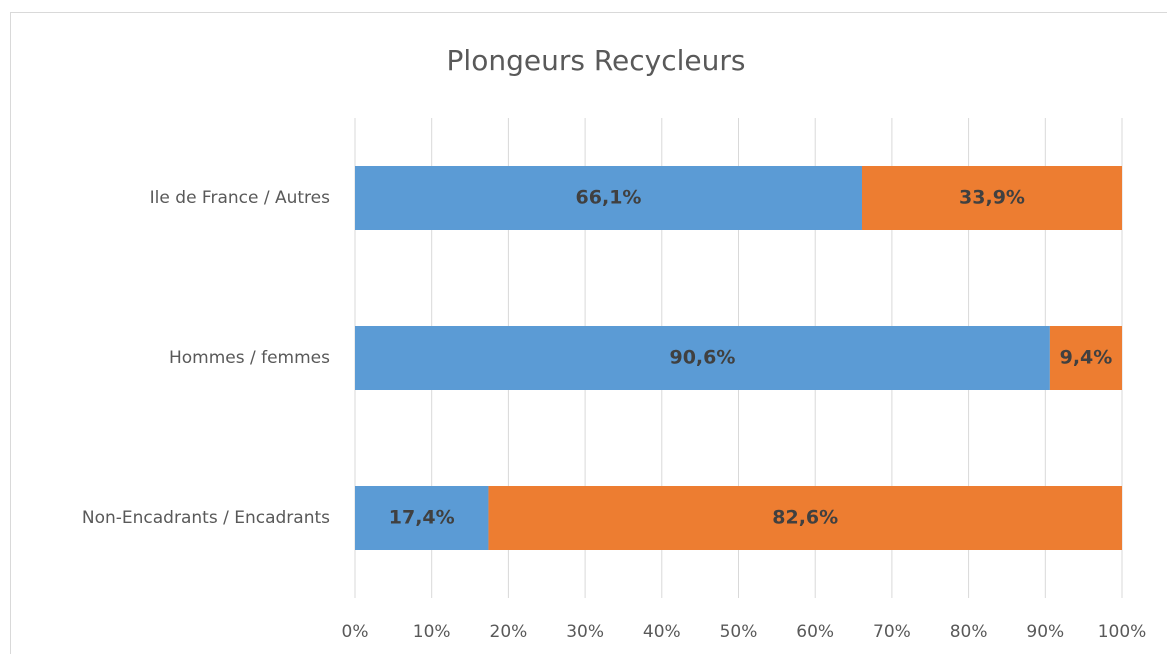  Describe the element at coordinates (892, 632) in the screenshot. I see `x-tick-label: 70%` at that location.